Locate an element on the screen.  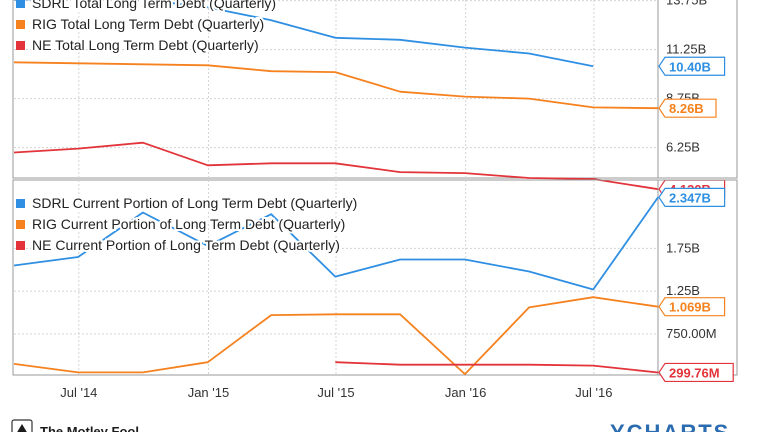
y-tick-label: 11.25B is located at coordinates (686, 49).